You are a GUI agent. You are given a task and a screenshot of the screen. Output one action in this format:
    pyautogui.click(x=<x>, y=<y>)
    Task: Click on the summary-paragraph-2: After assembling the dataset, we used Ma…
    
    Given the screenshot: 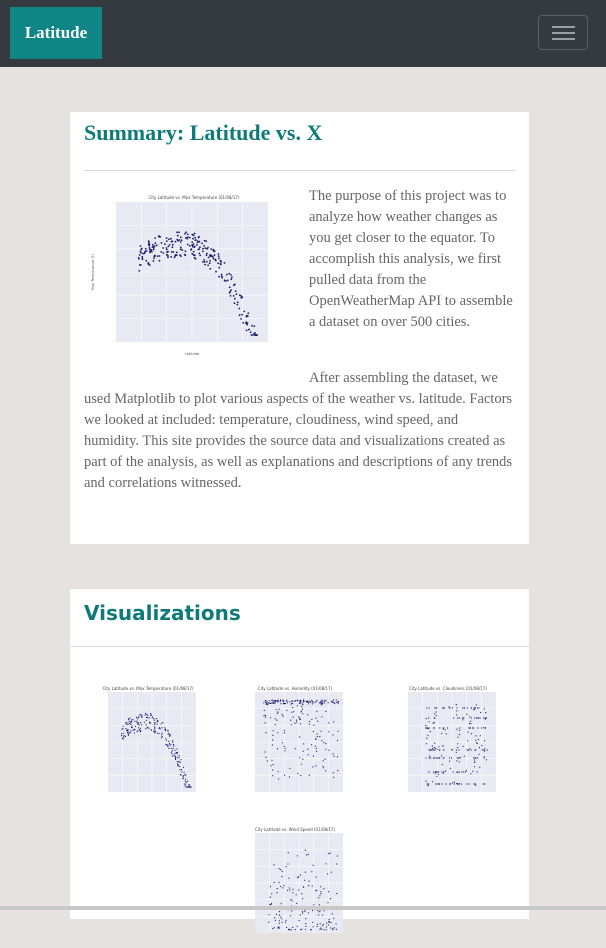 What is the action you would take?
    pyautogui.click(x=300, y=431)
    